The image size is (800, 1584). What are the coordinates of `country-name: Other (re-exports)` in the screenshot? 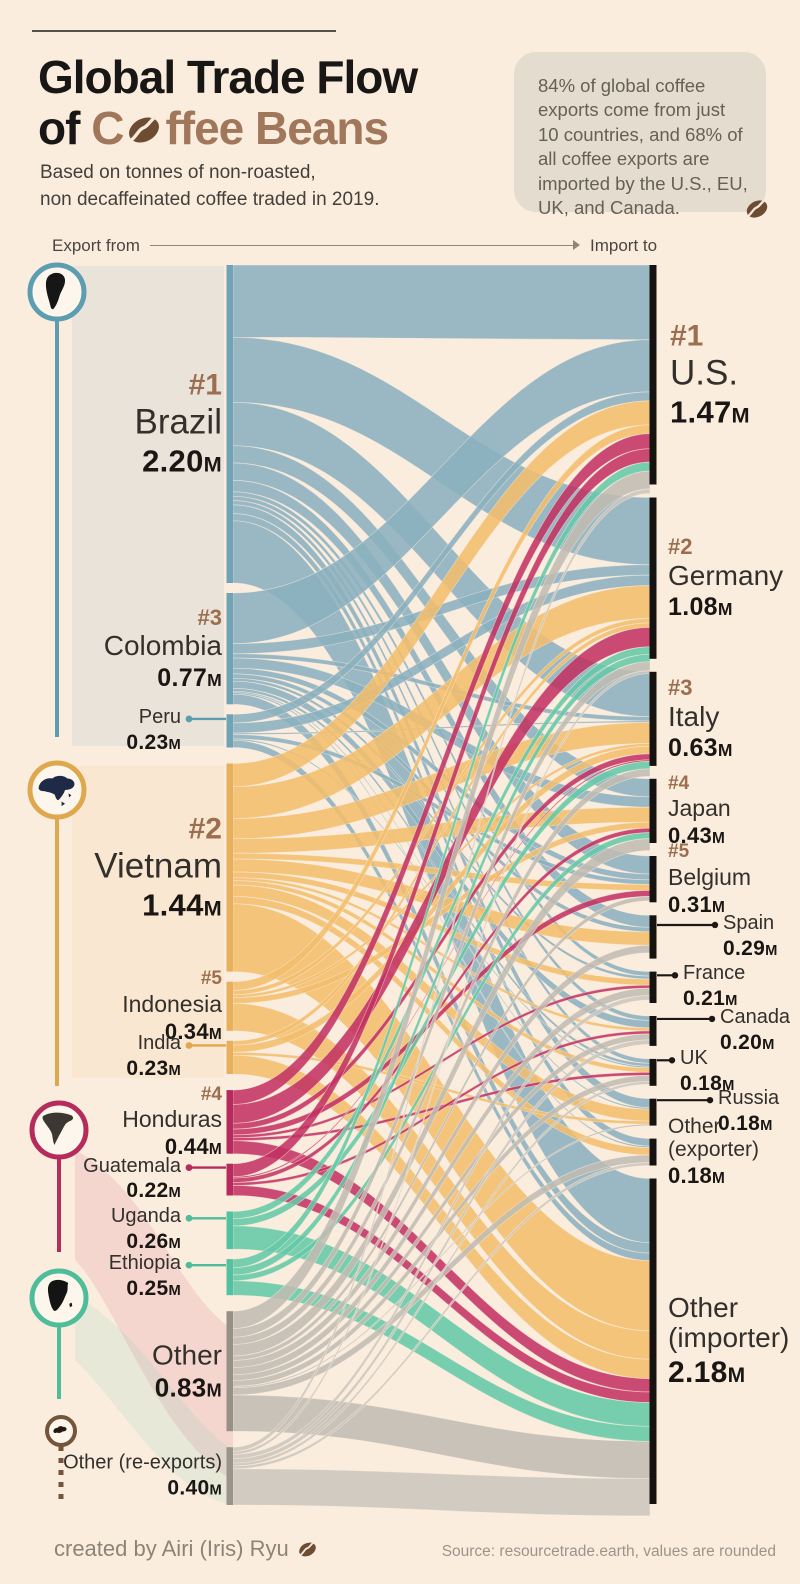 It's located at (142, 1462).